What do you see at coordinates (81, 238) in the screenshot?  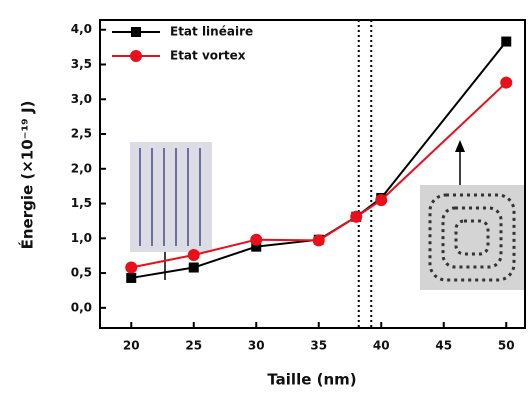 I see `y-tick-label: 1,0` at bounding box center [81, 238].